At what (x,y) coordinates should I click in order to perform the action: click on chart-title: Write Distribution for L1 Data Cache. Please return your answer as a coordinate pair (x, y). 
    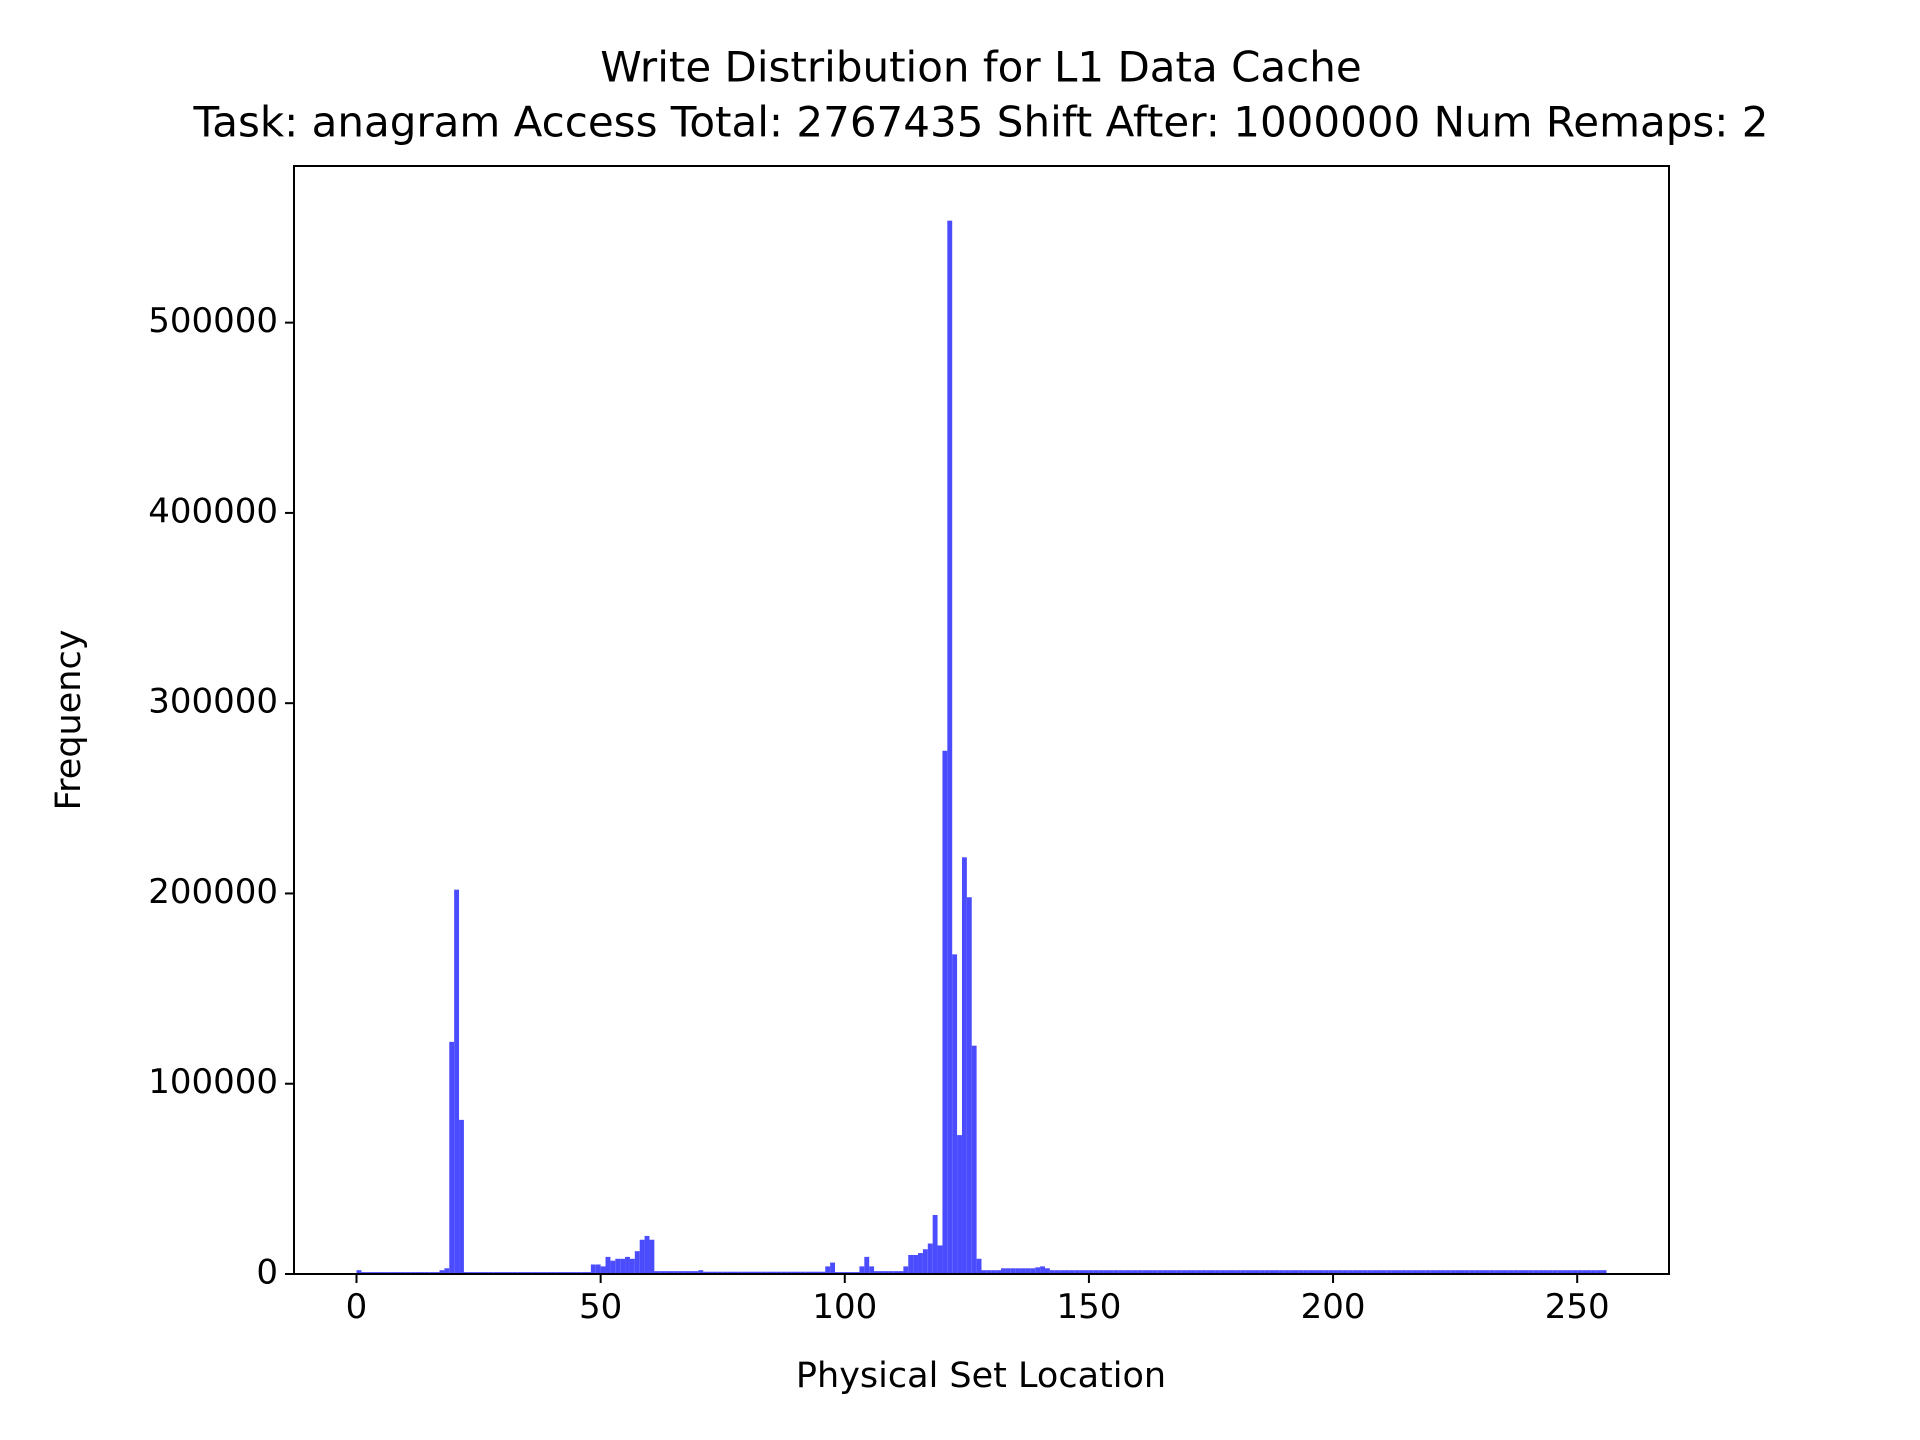
    Looking at the image, I should click on (980, 67).